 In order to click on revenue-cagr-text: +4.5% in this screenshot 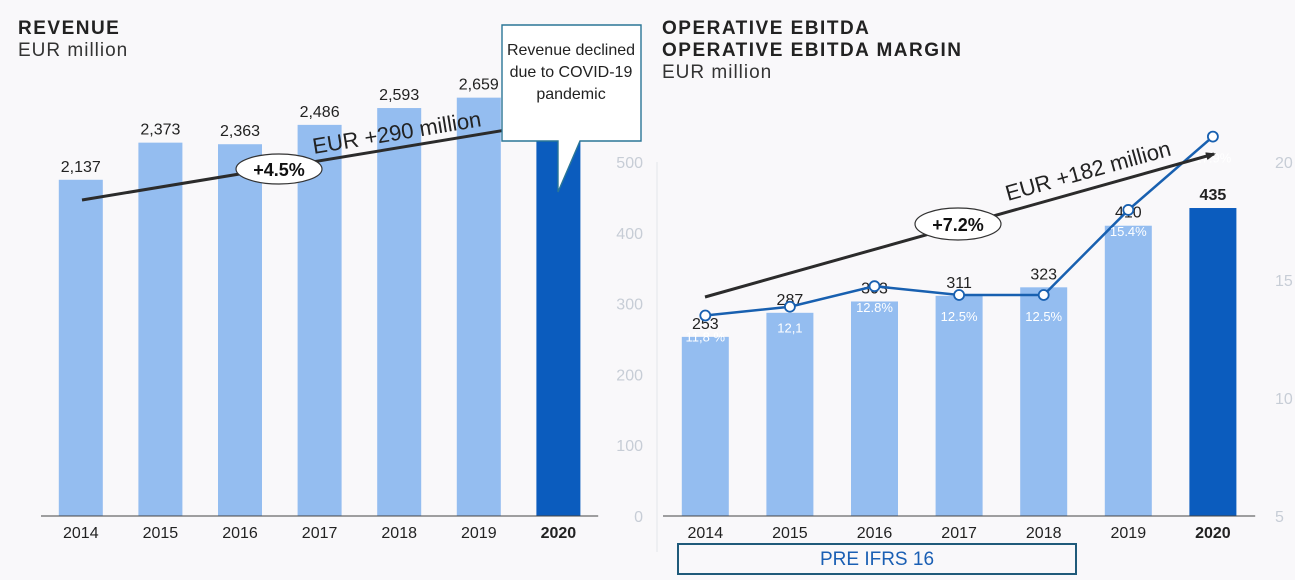, I will do `click(279, 170)`.